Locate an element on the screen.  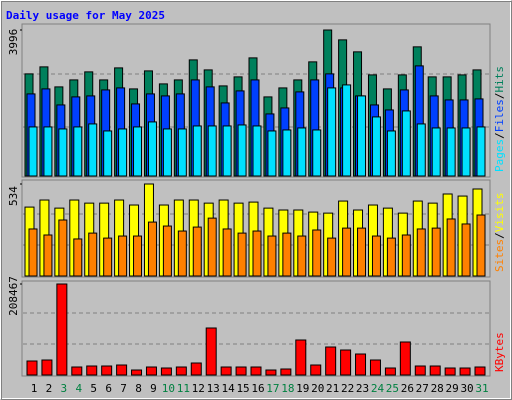
x-tick-label: 29 is located at coordinates (452, 388).